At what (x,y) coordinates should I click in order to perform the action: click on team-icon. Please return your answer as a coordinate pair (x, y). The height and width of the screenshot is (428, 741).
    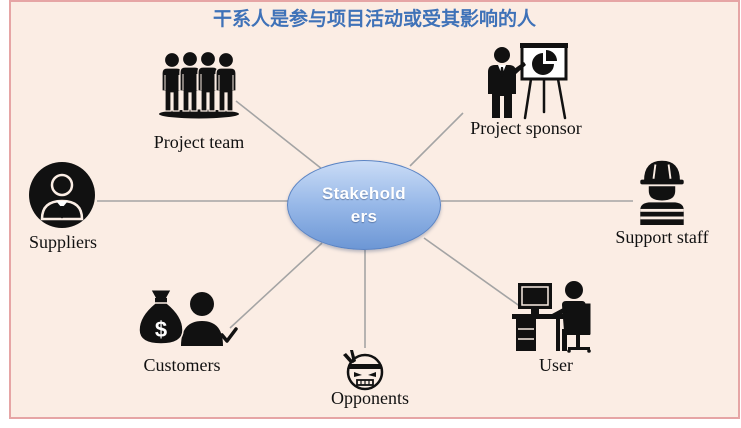
    Looking at the image, I should click on (199, 84).